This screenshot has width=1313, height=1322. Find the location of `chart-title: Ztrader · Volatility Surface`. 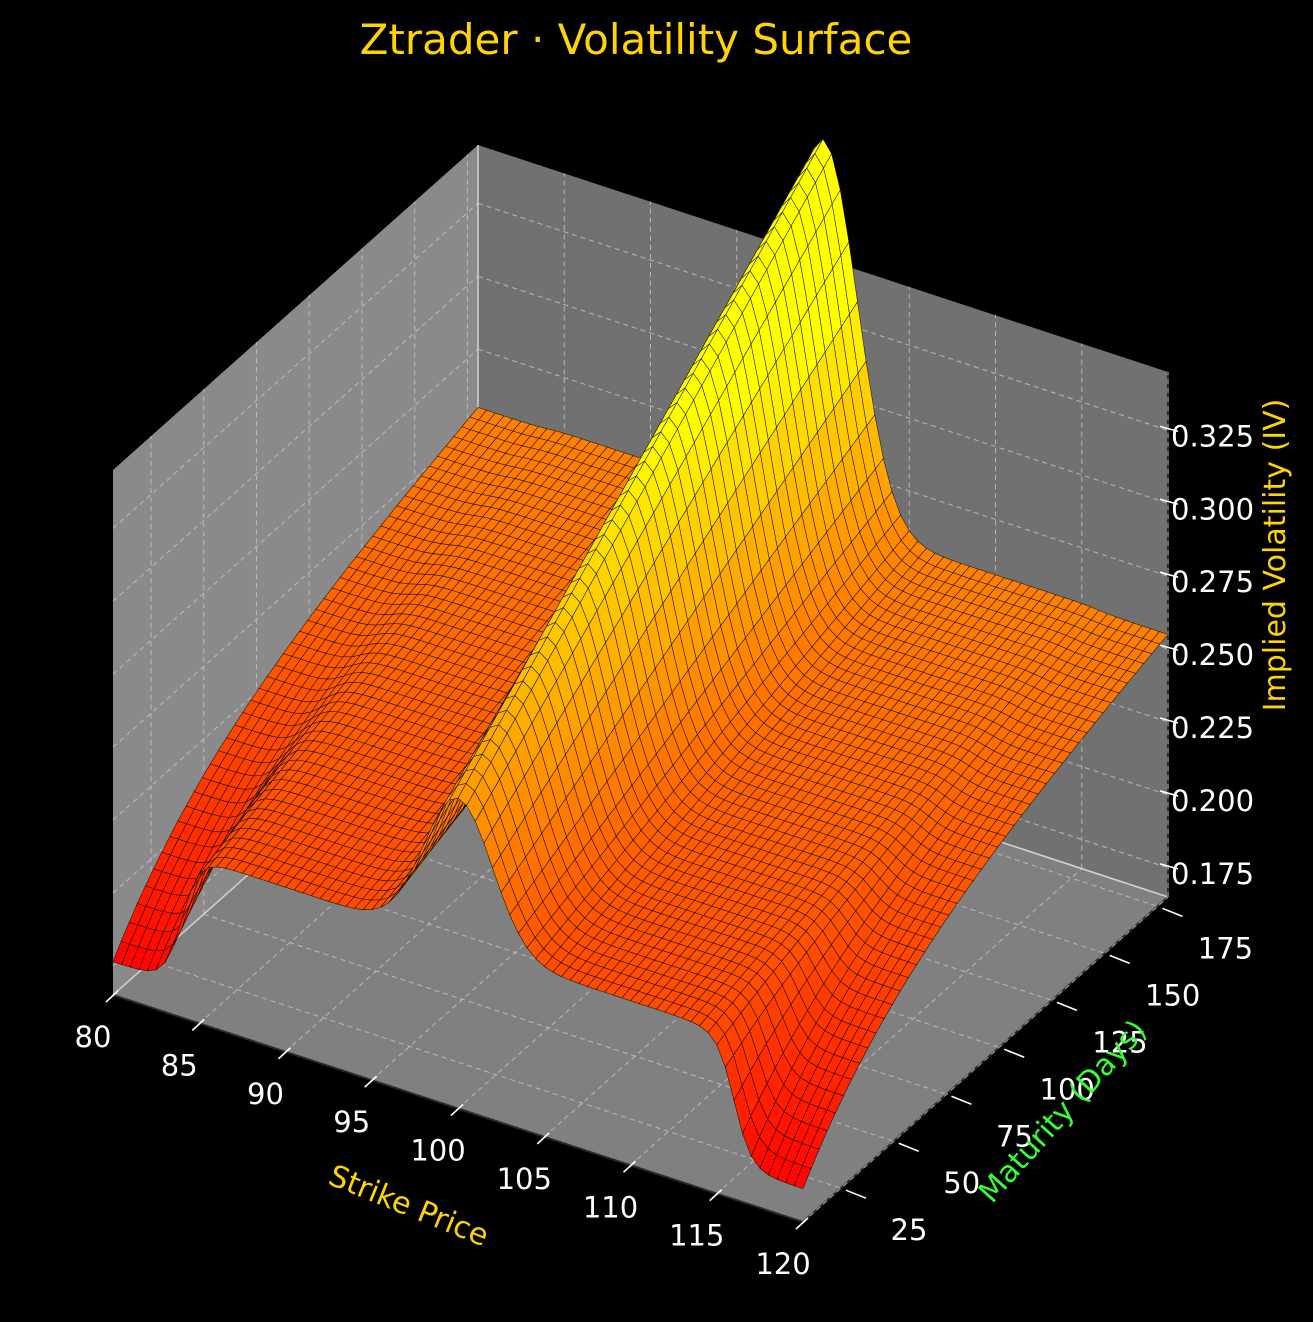

chart-title: Ztrader · Volatility Surface is located at coordinates (636, 39).